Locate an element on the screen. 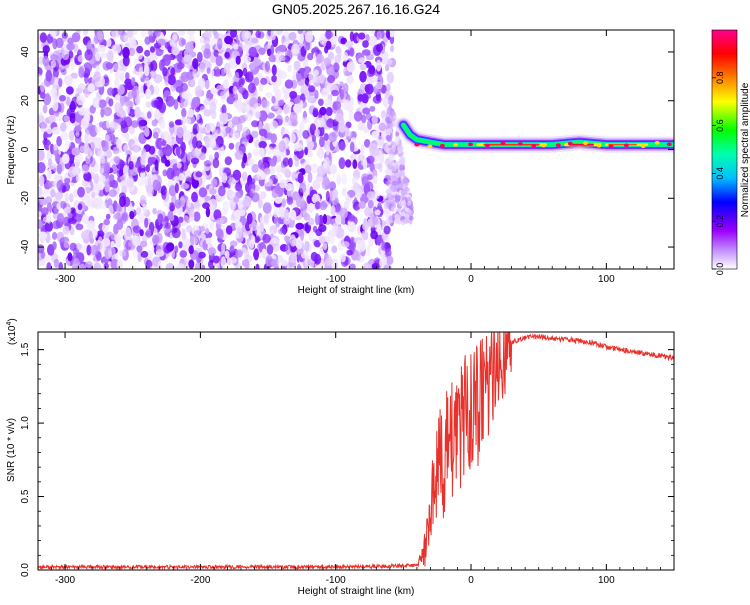  colorbar-gradient is located at coordinates (724, 149).